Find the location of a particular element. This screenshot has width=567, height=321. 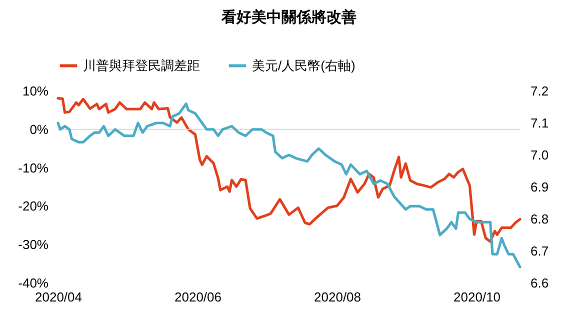

y2-tick-label: 7.2 is located at coordinates (539, 91).